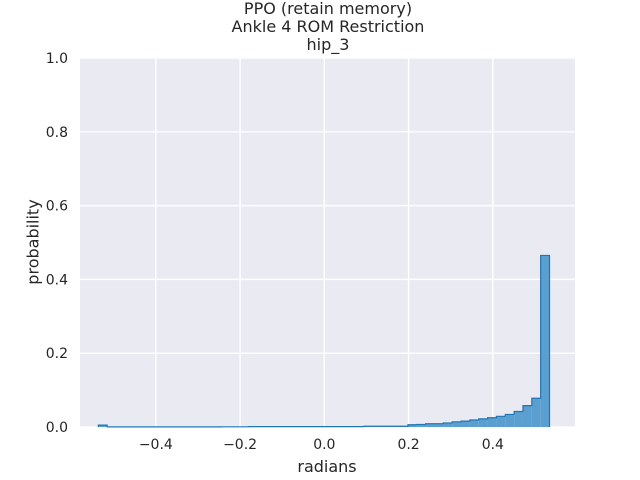 This screenshot has height=480, width=640. Describe the element at coordinates (33, 242) in the screenshot. I see `y-axis-label: probability` at that location.